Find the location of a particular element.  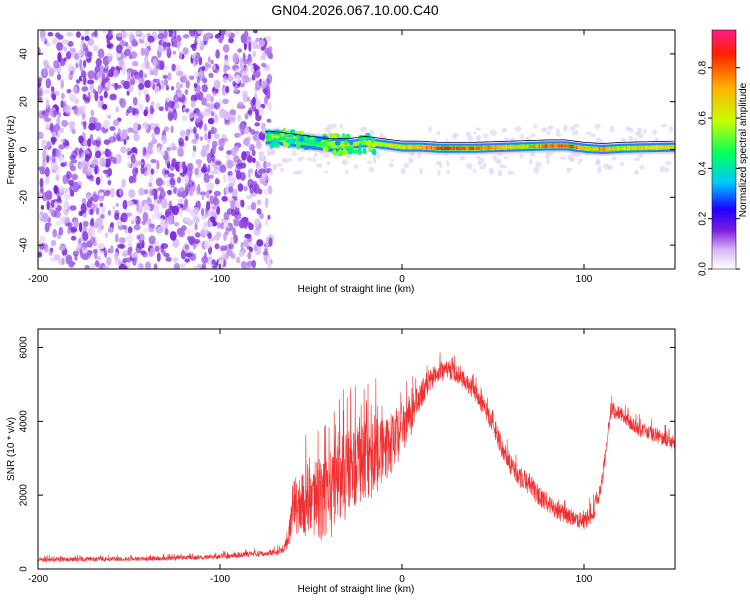

colorbar-gradient is located at coordinates (724, 149).